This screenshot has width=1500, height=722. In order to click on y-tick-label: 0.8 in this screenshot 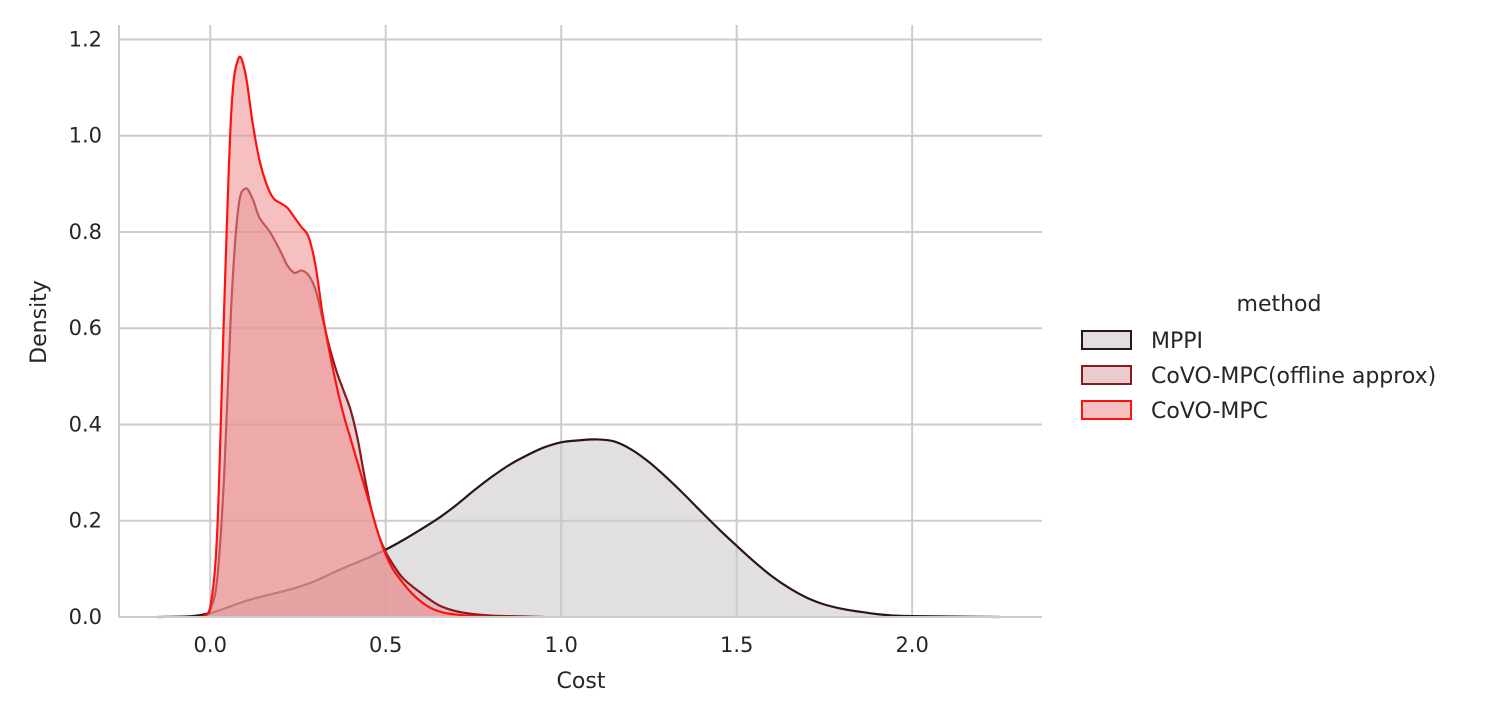, I will do `click(85, 232)`.